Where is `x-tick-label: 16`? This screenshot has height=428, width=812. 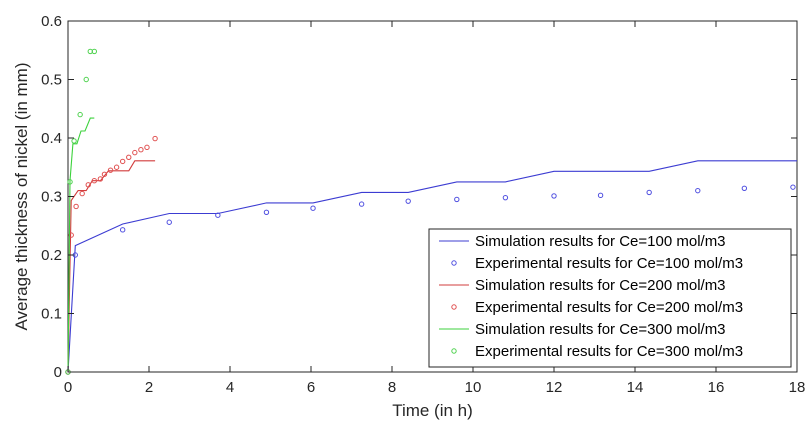
x-tick-label: 16 is located at coordinates (716, 387).